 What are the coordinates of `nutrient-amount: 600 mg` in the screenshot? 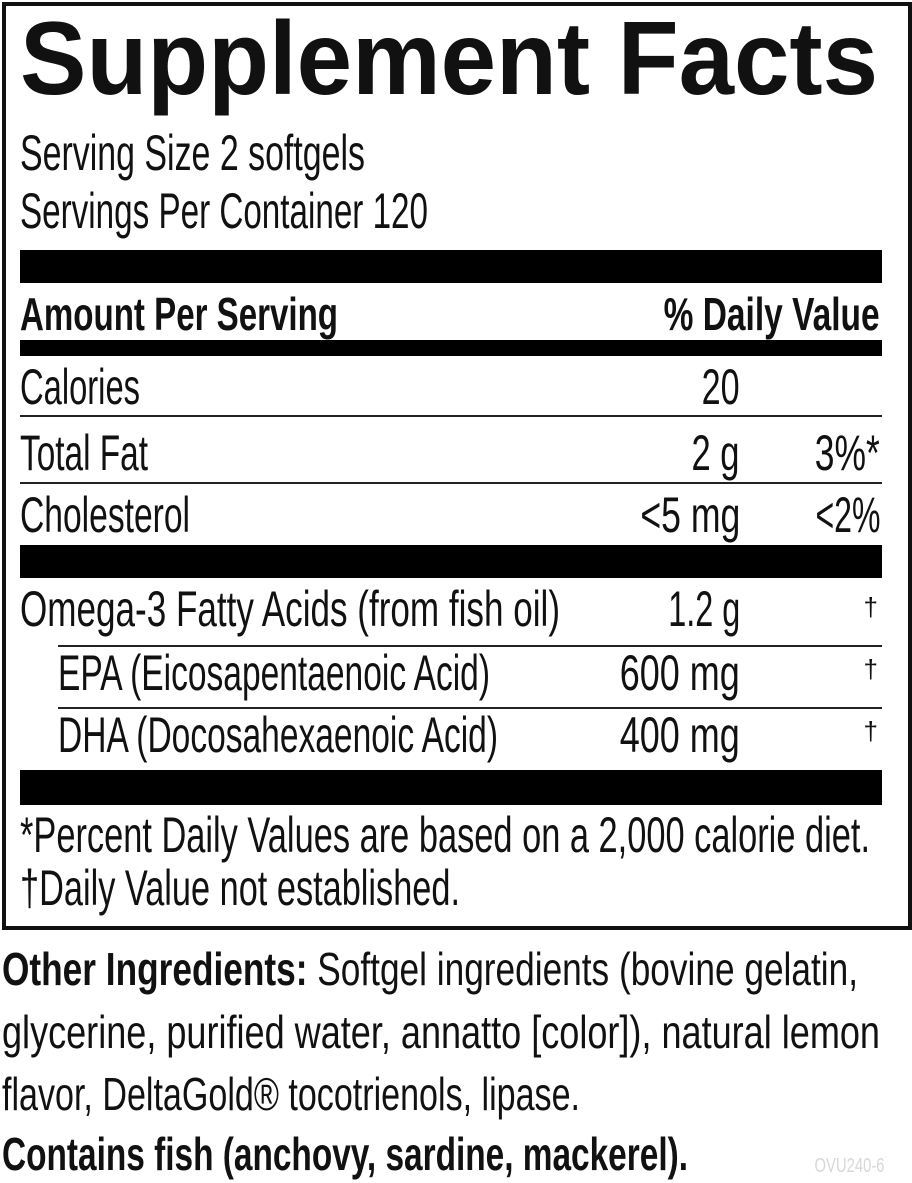 It's located at (680, 673).